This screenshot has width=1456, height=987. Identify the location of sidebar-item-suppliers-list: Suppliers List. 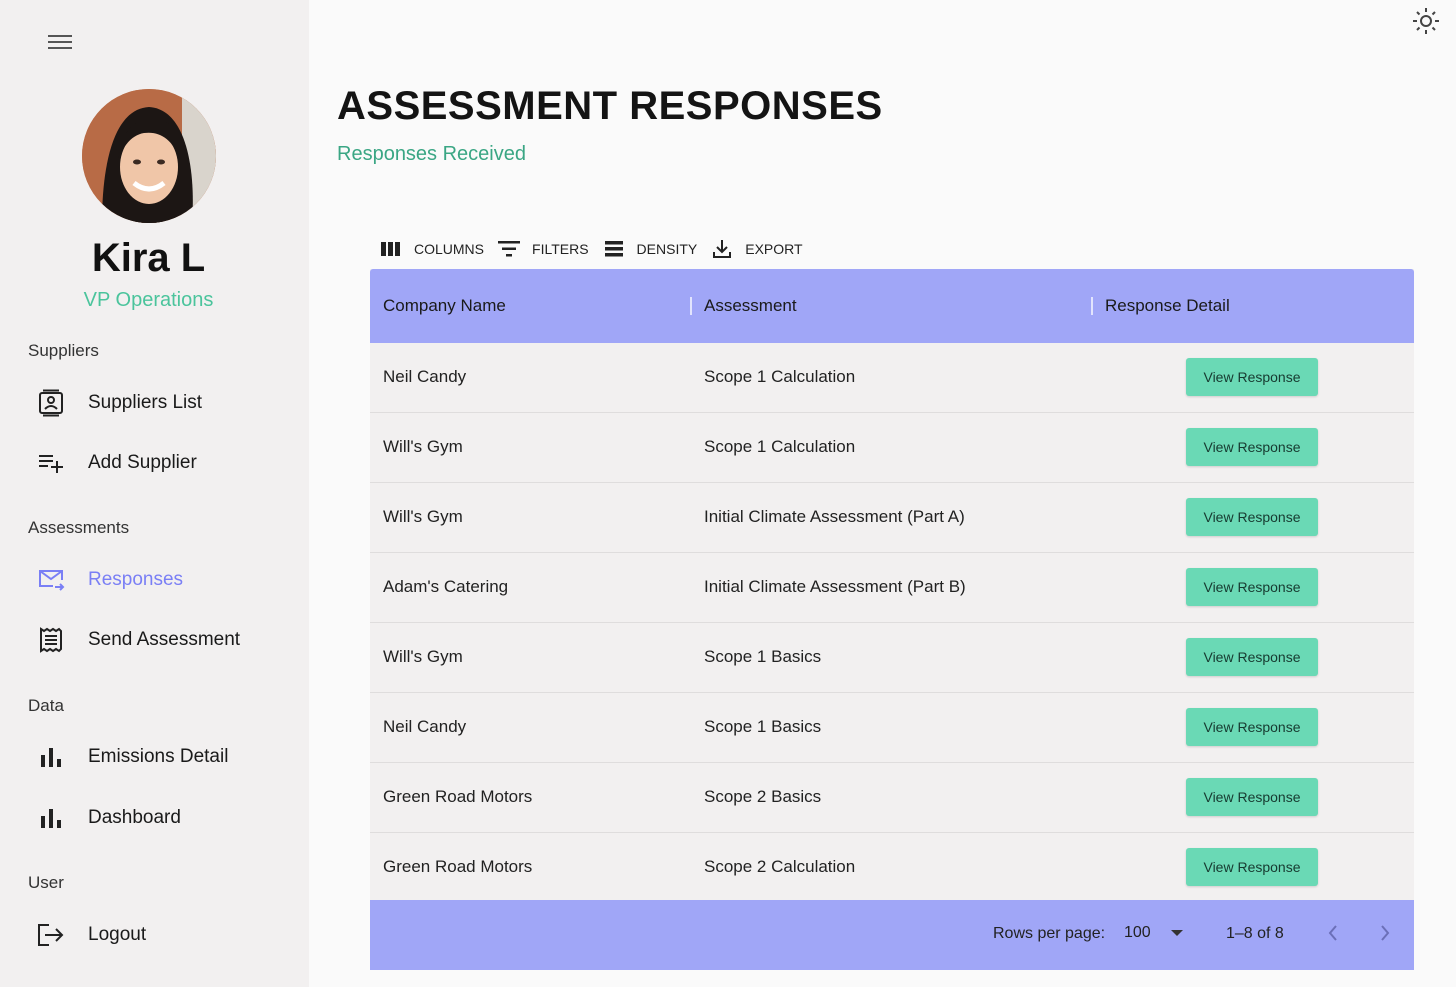
(119, 403).